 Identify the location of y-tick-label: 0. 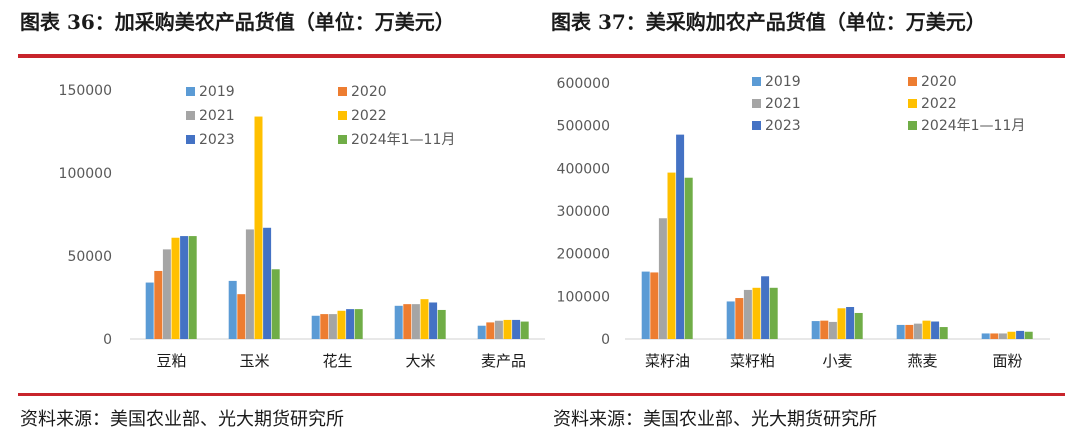
(107, 340).